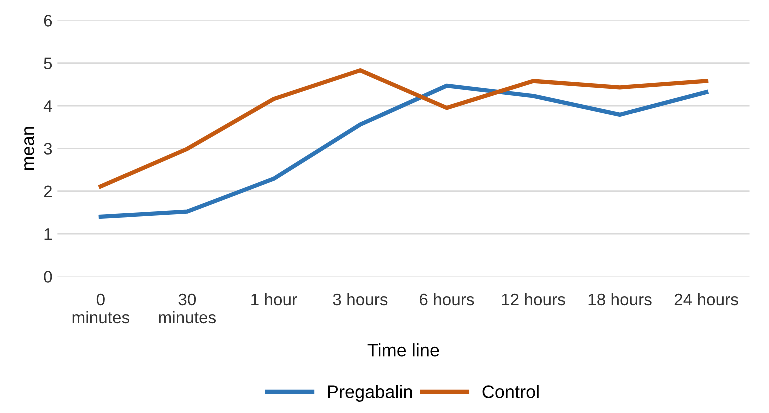  I want to click on legend-label: Control, so click(510, 391).